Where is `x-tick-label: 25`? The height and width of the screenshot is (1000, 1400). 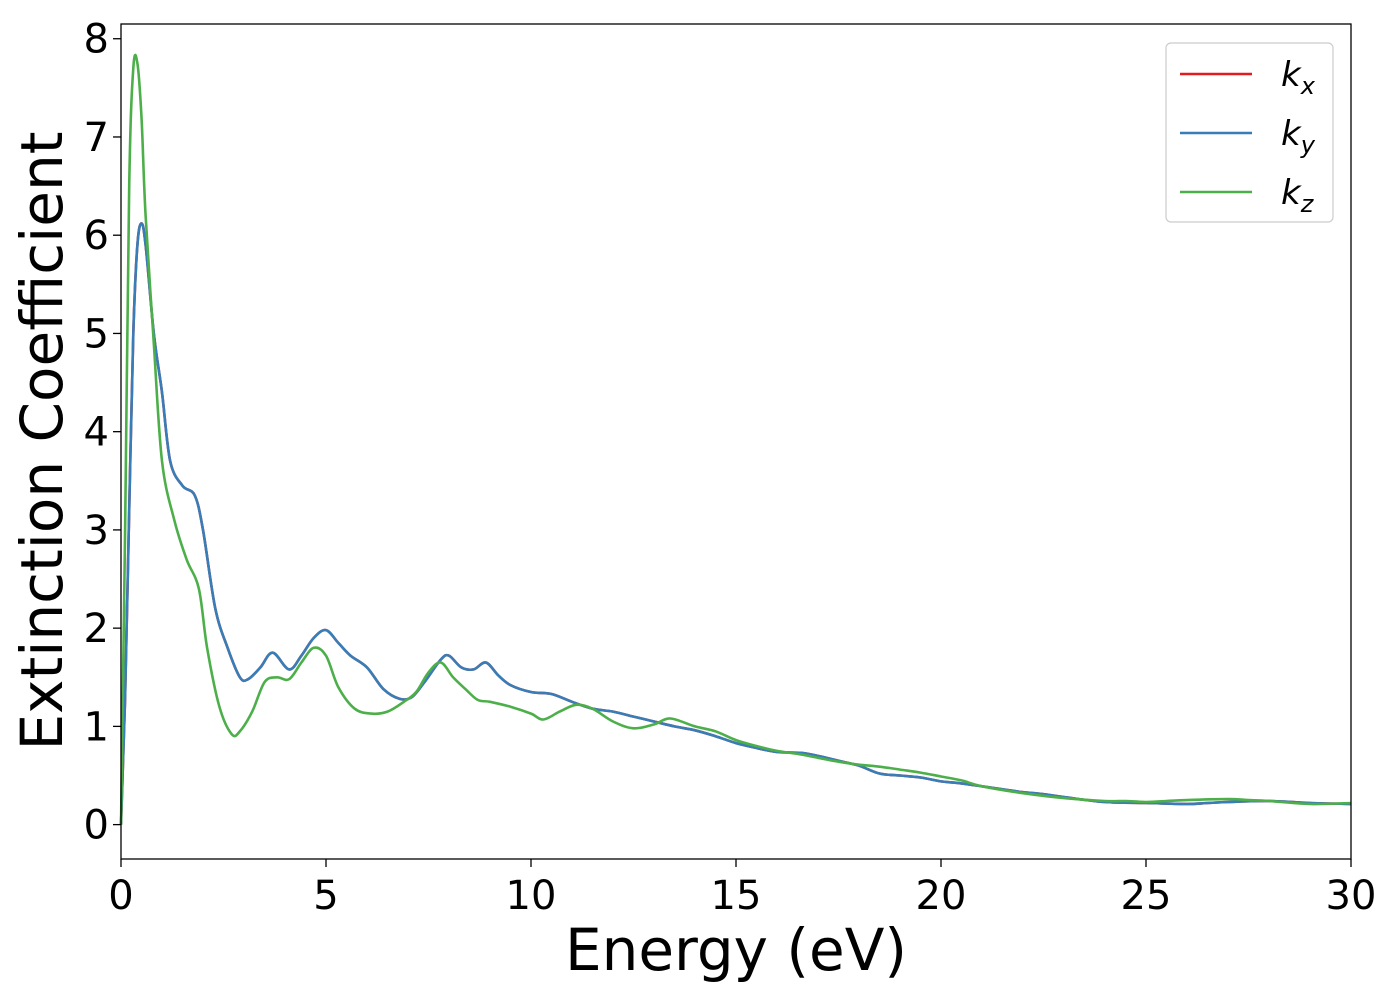 x-tick-label: 25 is located at coordinates (1146, 896).